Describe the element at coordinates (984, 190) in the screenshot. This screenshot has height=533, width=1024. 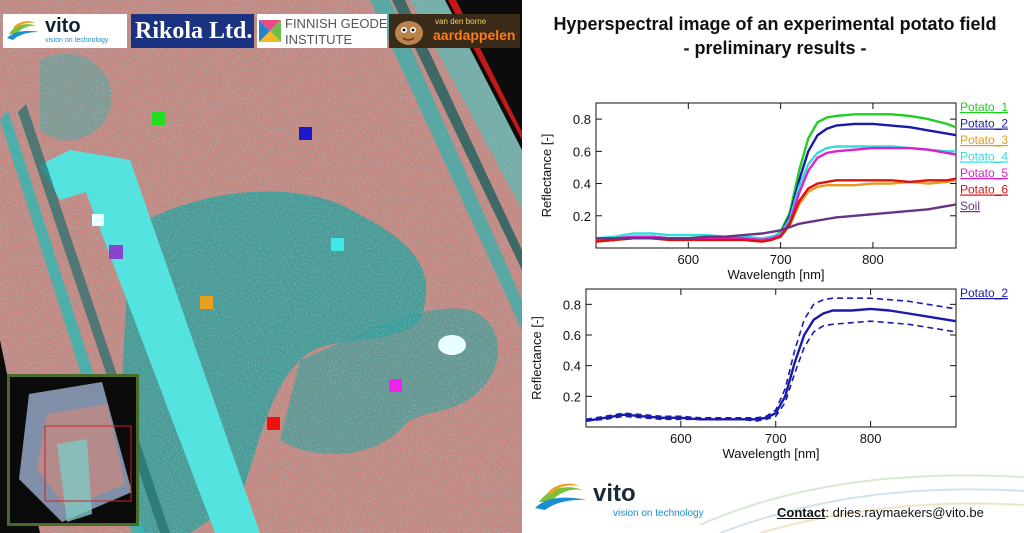
I see `legend-entry: Potato_6` at that location.